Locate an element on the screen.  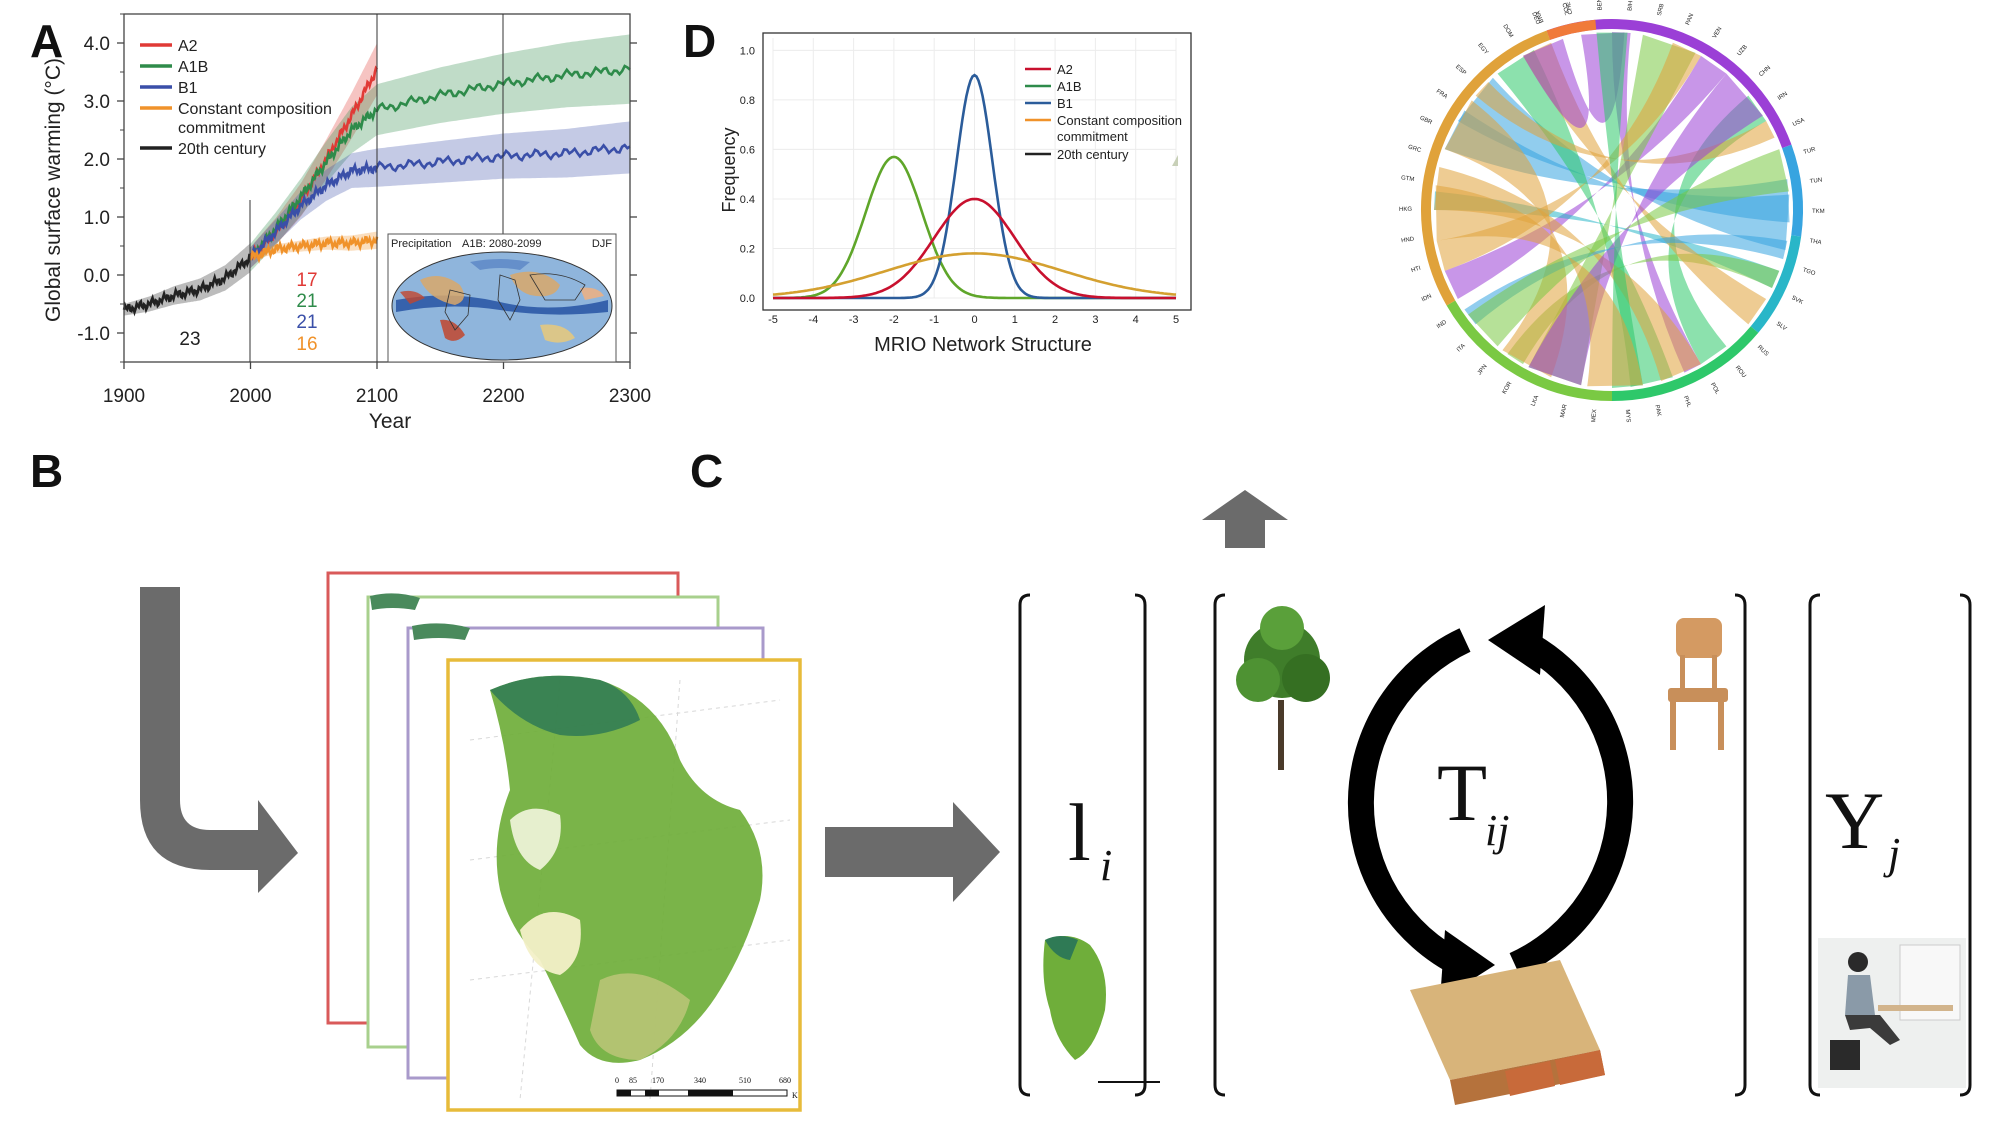
chord-label: PHL is located at coordinates (1687, 402).